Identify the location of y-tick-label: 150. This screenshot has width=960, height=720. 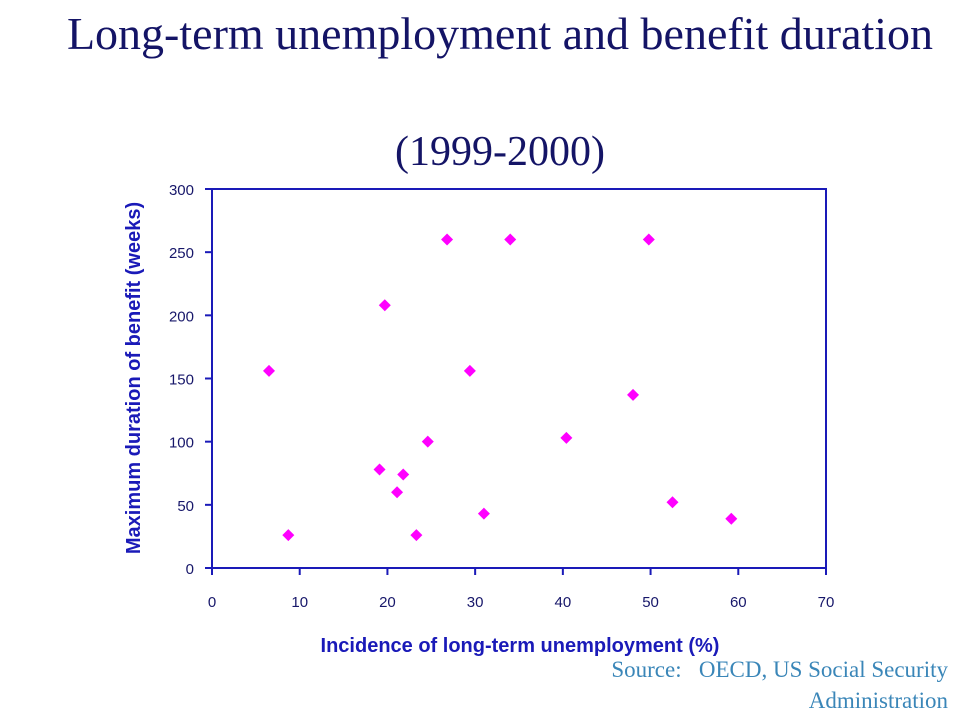
(181, 380).